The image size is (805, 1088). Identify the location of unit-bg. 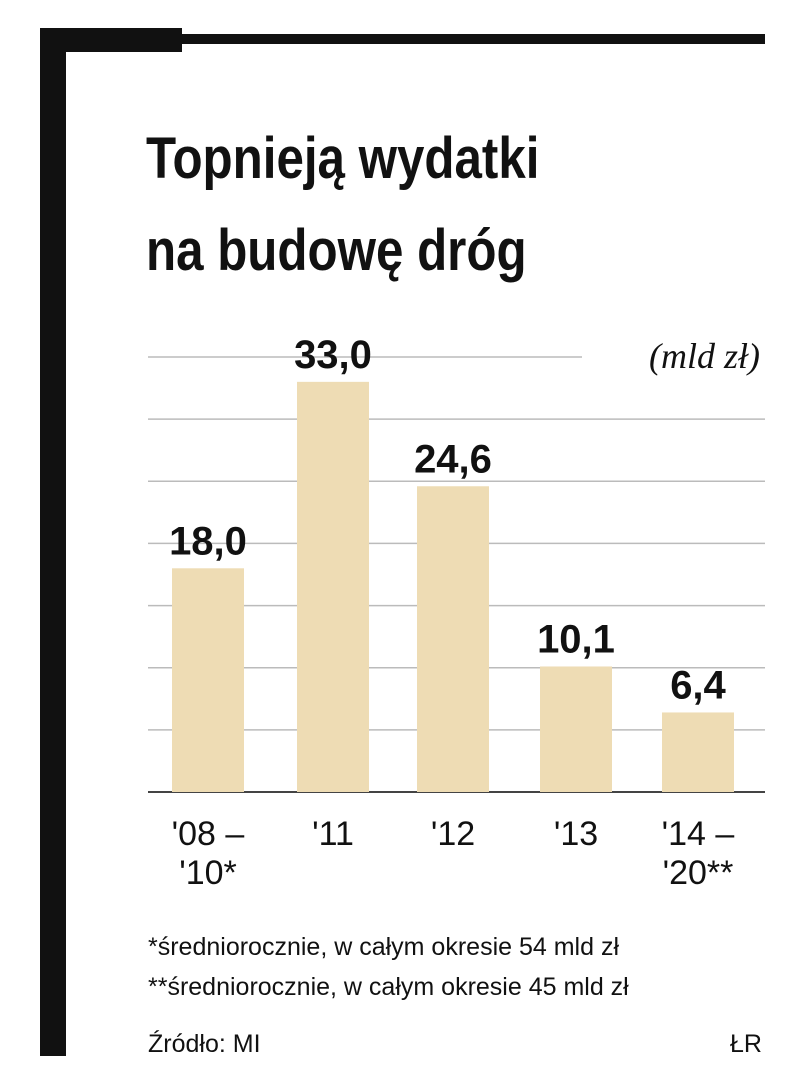
(673, 355).